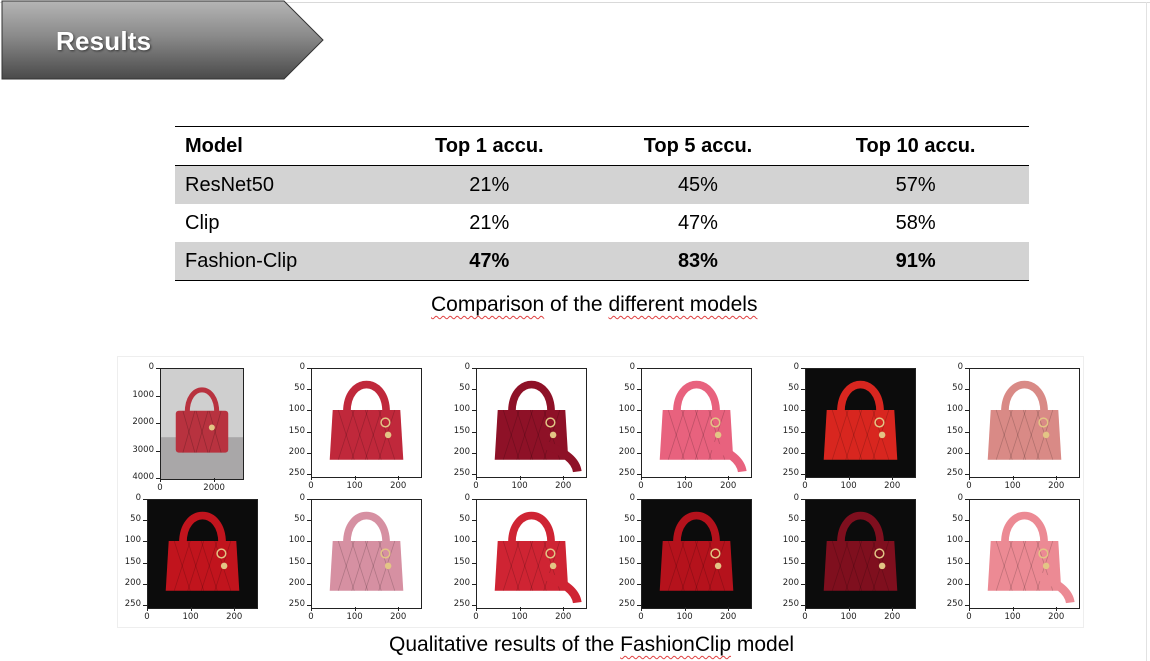  I want to click on cell-model: ResNet50, so click(280, 184).